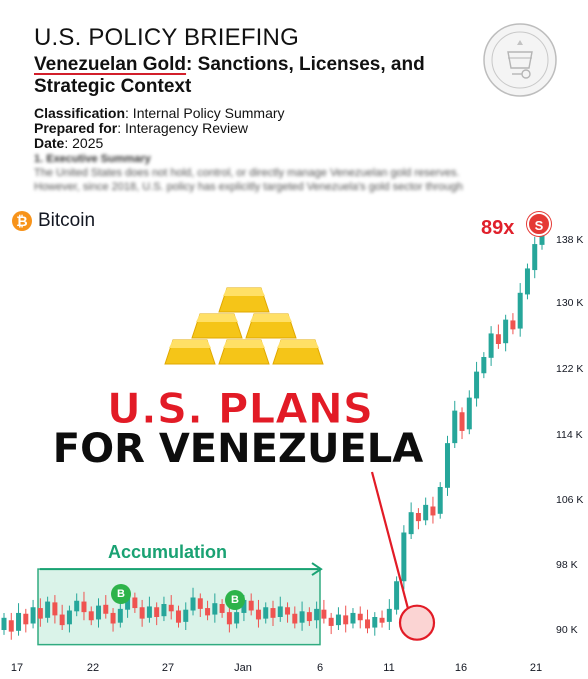  I want to click on x-tick: 22, so click(93, 668).